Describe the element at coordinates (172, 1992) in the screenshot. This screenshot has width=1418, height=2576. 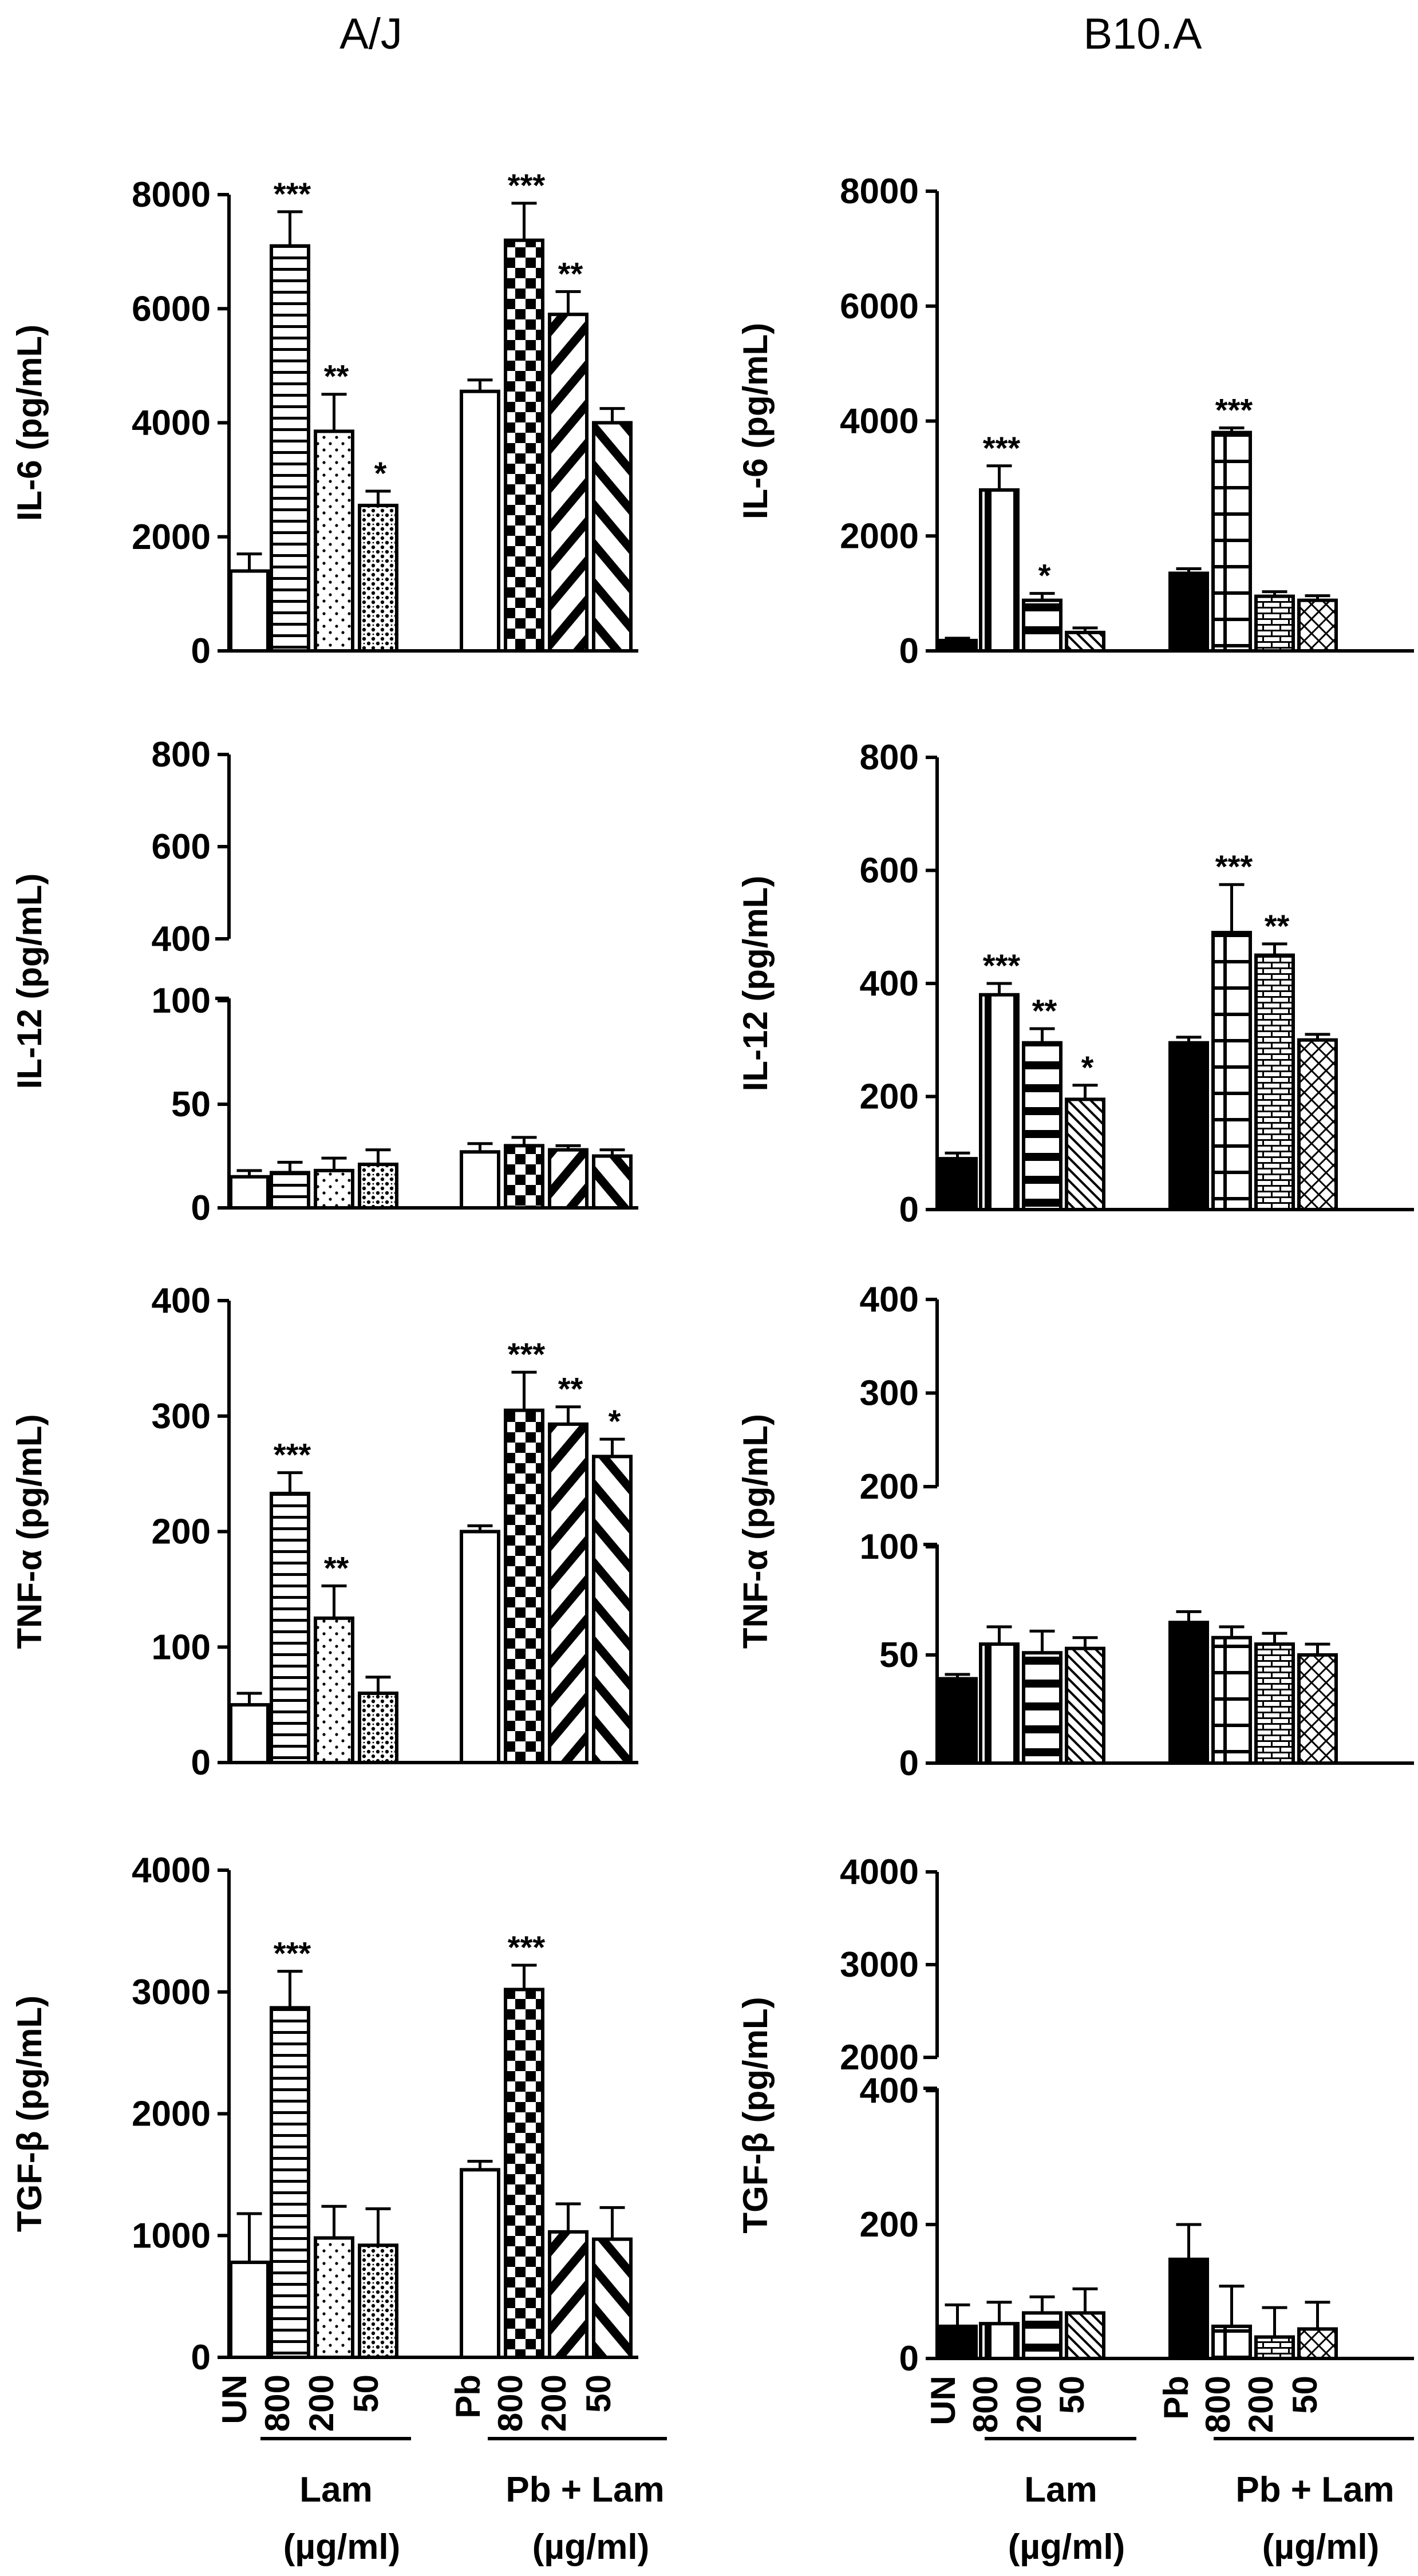
I see `y-tick-label: 3000` at that location.